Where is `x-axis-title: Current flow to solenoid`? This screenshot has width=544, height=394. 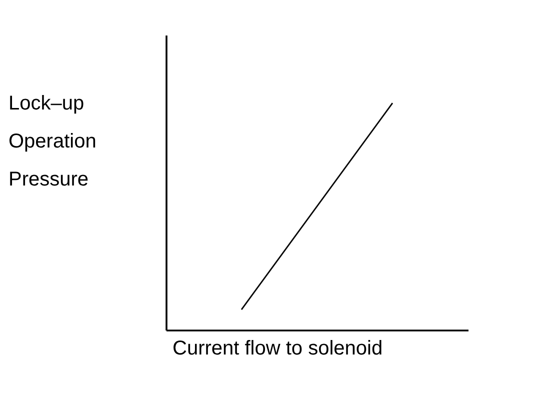 x-axis-title: Current flow to solenoid is located at coordinates (277, 349).